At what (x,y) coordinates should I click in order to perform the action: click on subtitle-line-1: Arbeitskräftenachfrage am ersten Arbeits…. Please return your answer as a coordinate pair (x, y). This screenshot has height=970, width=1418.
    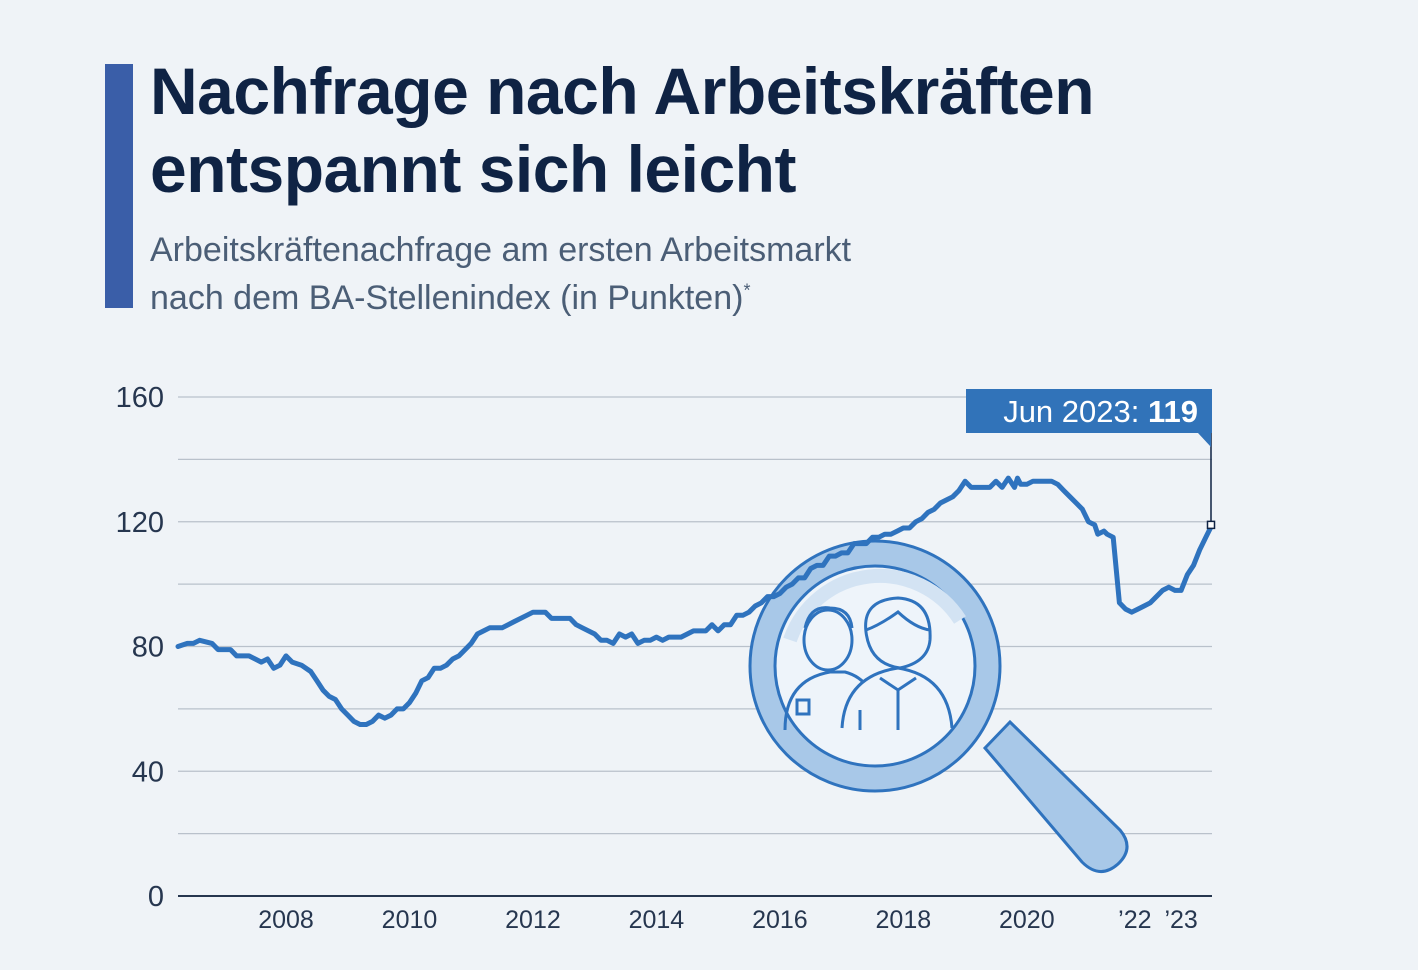
    Looking at the image, I should click on (501, 250).